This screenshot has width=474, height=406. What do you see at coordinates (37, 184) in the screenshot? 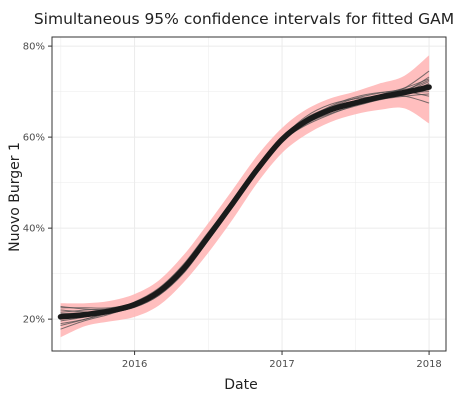
I see `y-axis-ticks: 20% 40% 60% 80%` at bounding box center [37, 184].